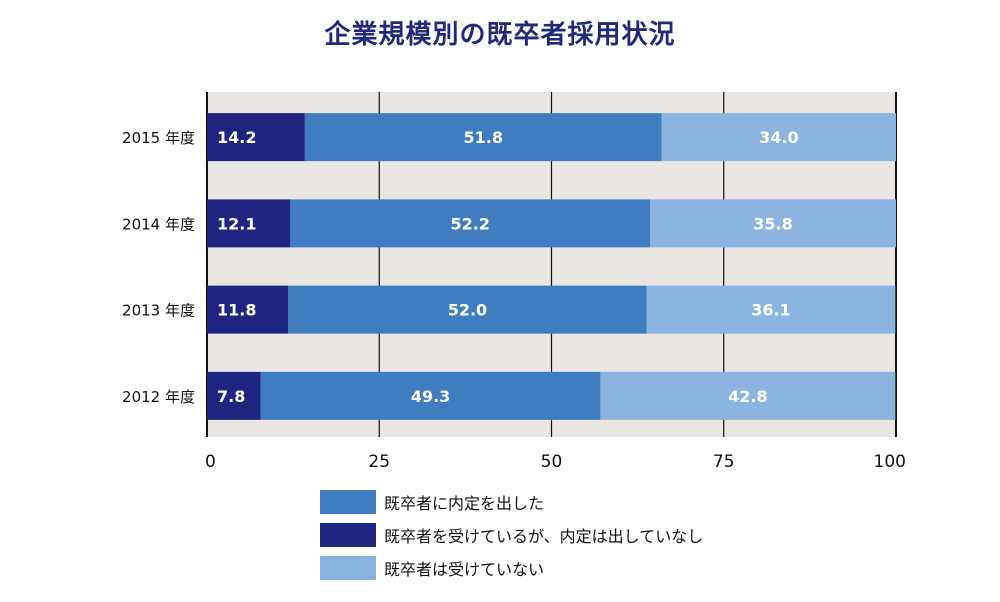  Describe the element at coordinates (890, 462) in the screenshot. I see `tick-label-100: 100` at that location.